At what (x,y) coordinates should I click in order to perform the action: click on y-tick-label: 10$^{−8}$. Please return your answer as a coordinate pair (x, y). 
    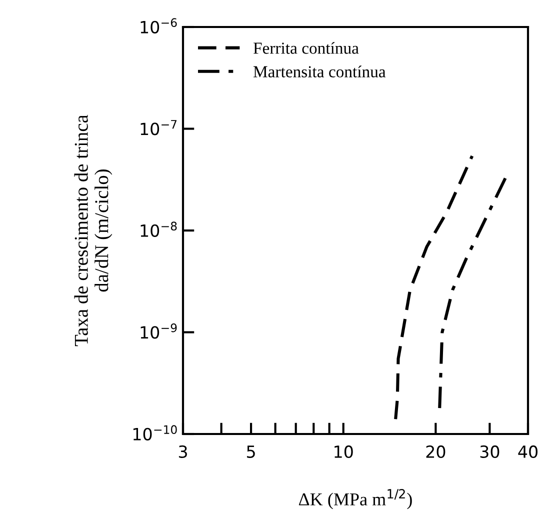
    Looking at the image, I should click on (158, 229).